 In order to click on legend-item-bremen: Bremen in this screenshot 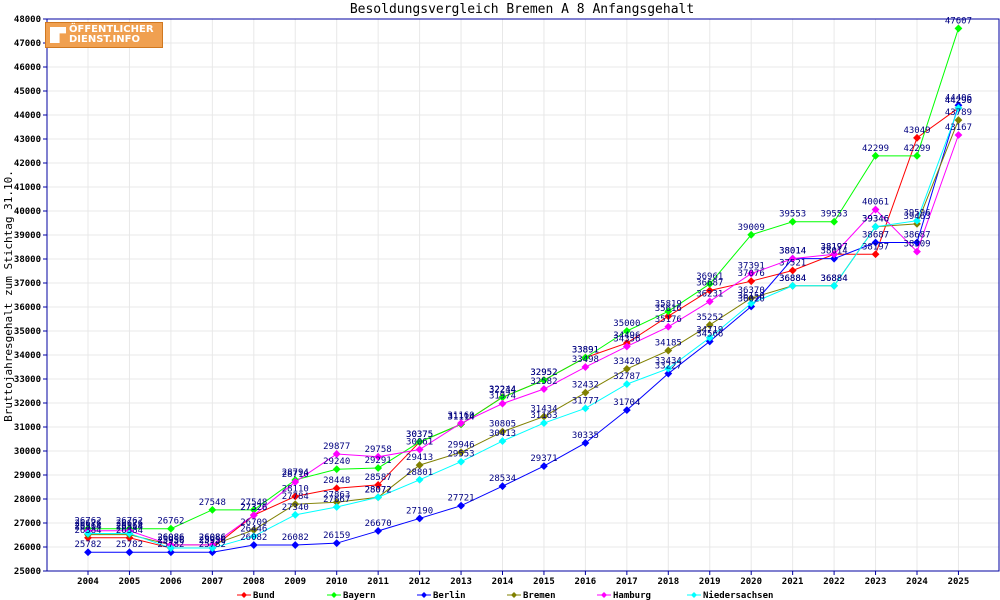, I will do `click(531, 595)`.